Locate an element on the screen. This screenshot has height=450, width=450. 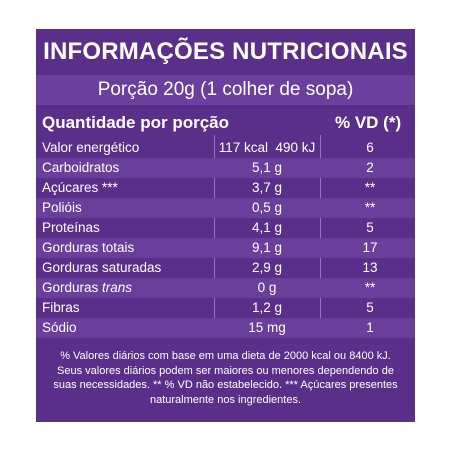
header-vd: % VD (*) is located at coordinates (368, 122).